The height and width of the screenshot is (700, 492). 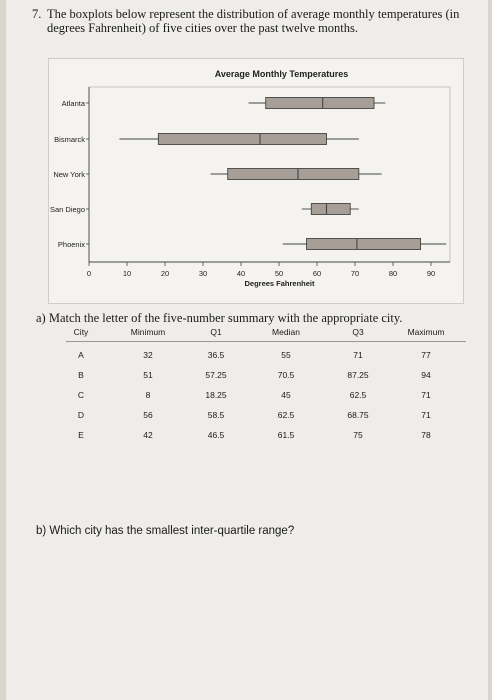 What do you see at coordinates (74, 103) in the screenshot?
I see `city-label-atlanta: Atlanta` at bounding box center [74, 103].